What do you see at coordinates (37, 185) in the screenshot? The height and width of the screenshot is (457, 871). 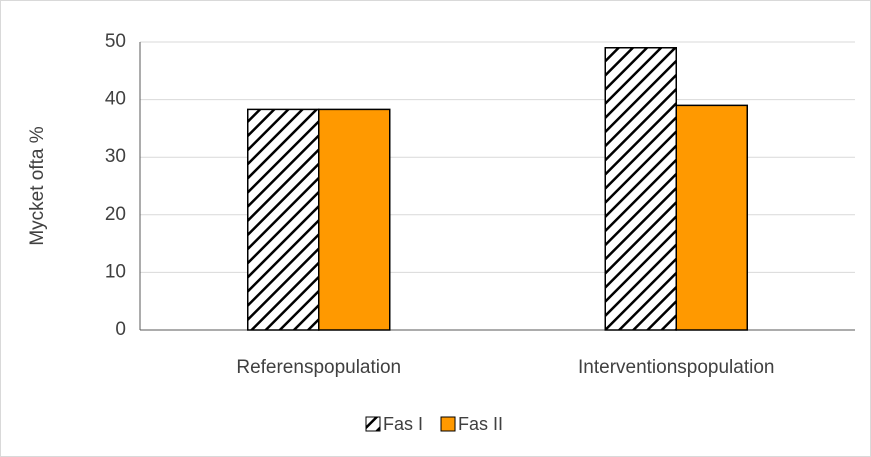 I see `y-axis-label: Mycket ofta %` at bounding box center [37, 185].